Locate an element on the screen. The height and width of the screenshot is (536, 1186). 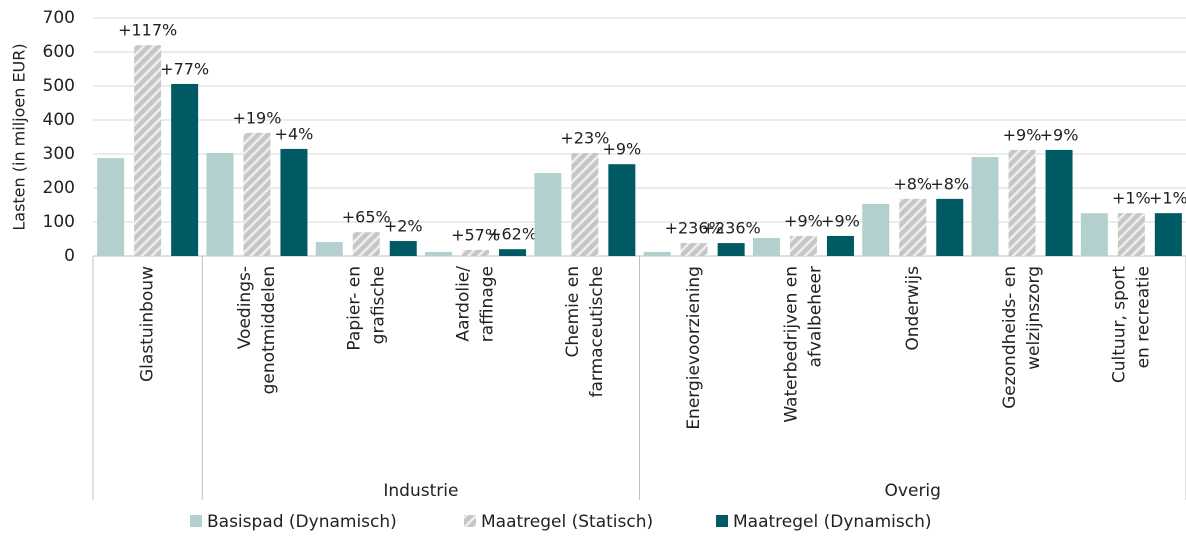
legend-label: Maatregel (Dynamisch) is located at coordinates (832, 522).